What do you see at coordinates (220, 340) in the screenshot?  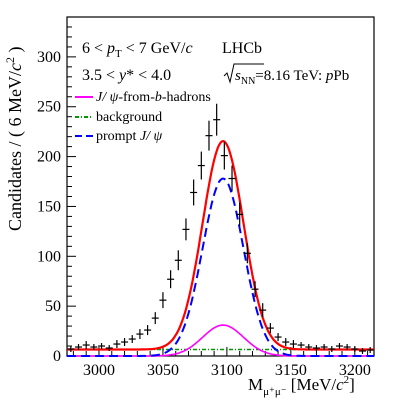 I see `curve-from-b` at bounding box center [220, 340].